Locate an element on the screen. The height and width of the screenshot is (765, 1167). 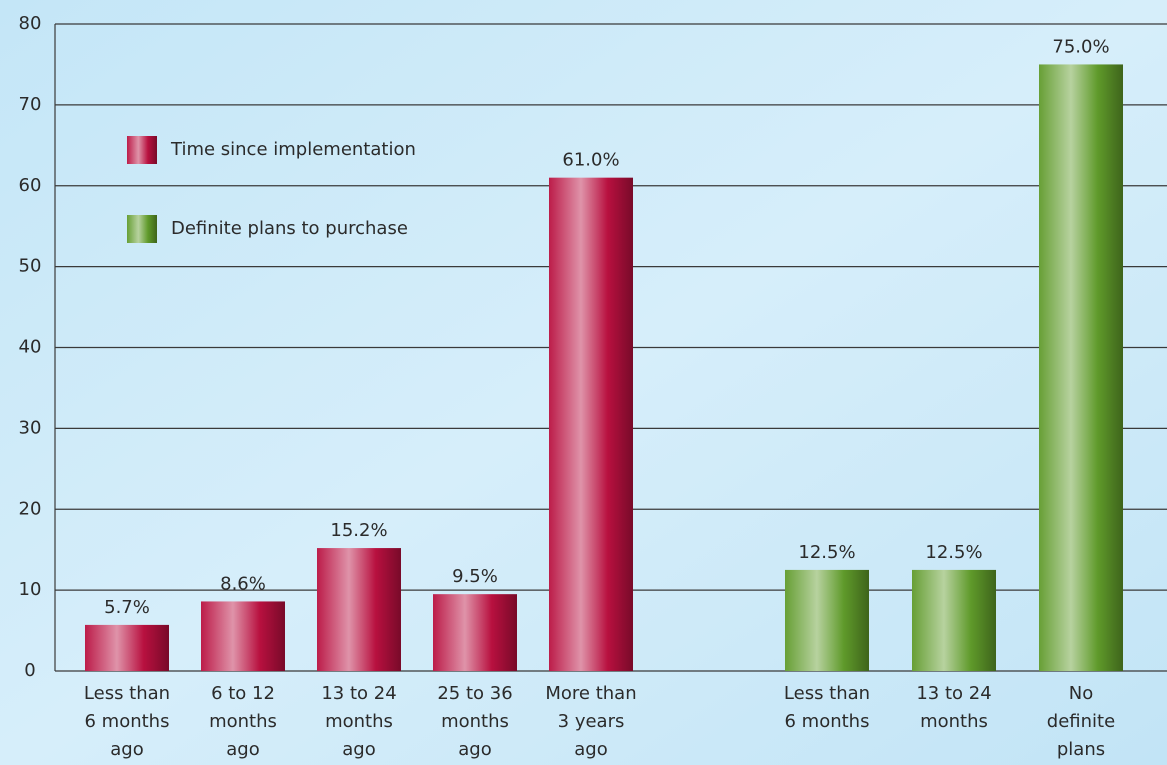
legend-label: Time since implementation is located at coordinates (293, 149).